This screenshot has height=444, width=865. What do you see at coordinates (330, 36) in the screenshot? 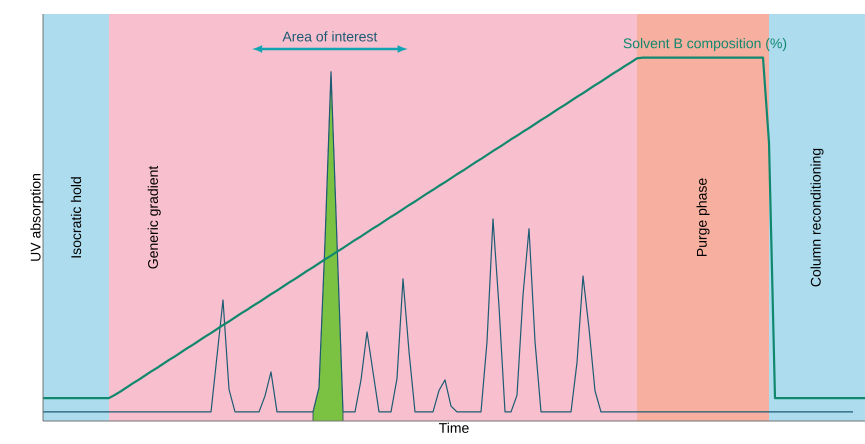
I see `text: Area of interest` at bounding box center [330, 36].